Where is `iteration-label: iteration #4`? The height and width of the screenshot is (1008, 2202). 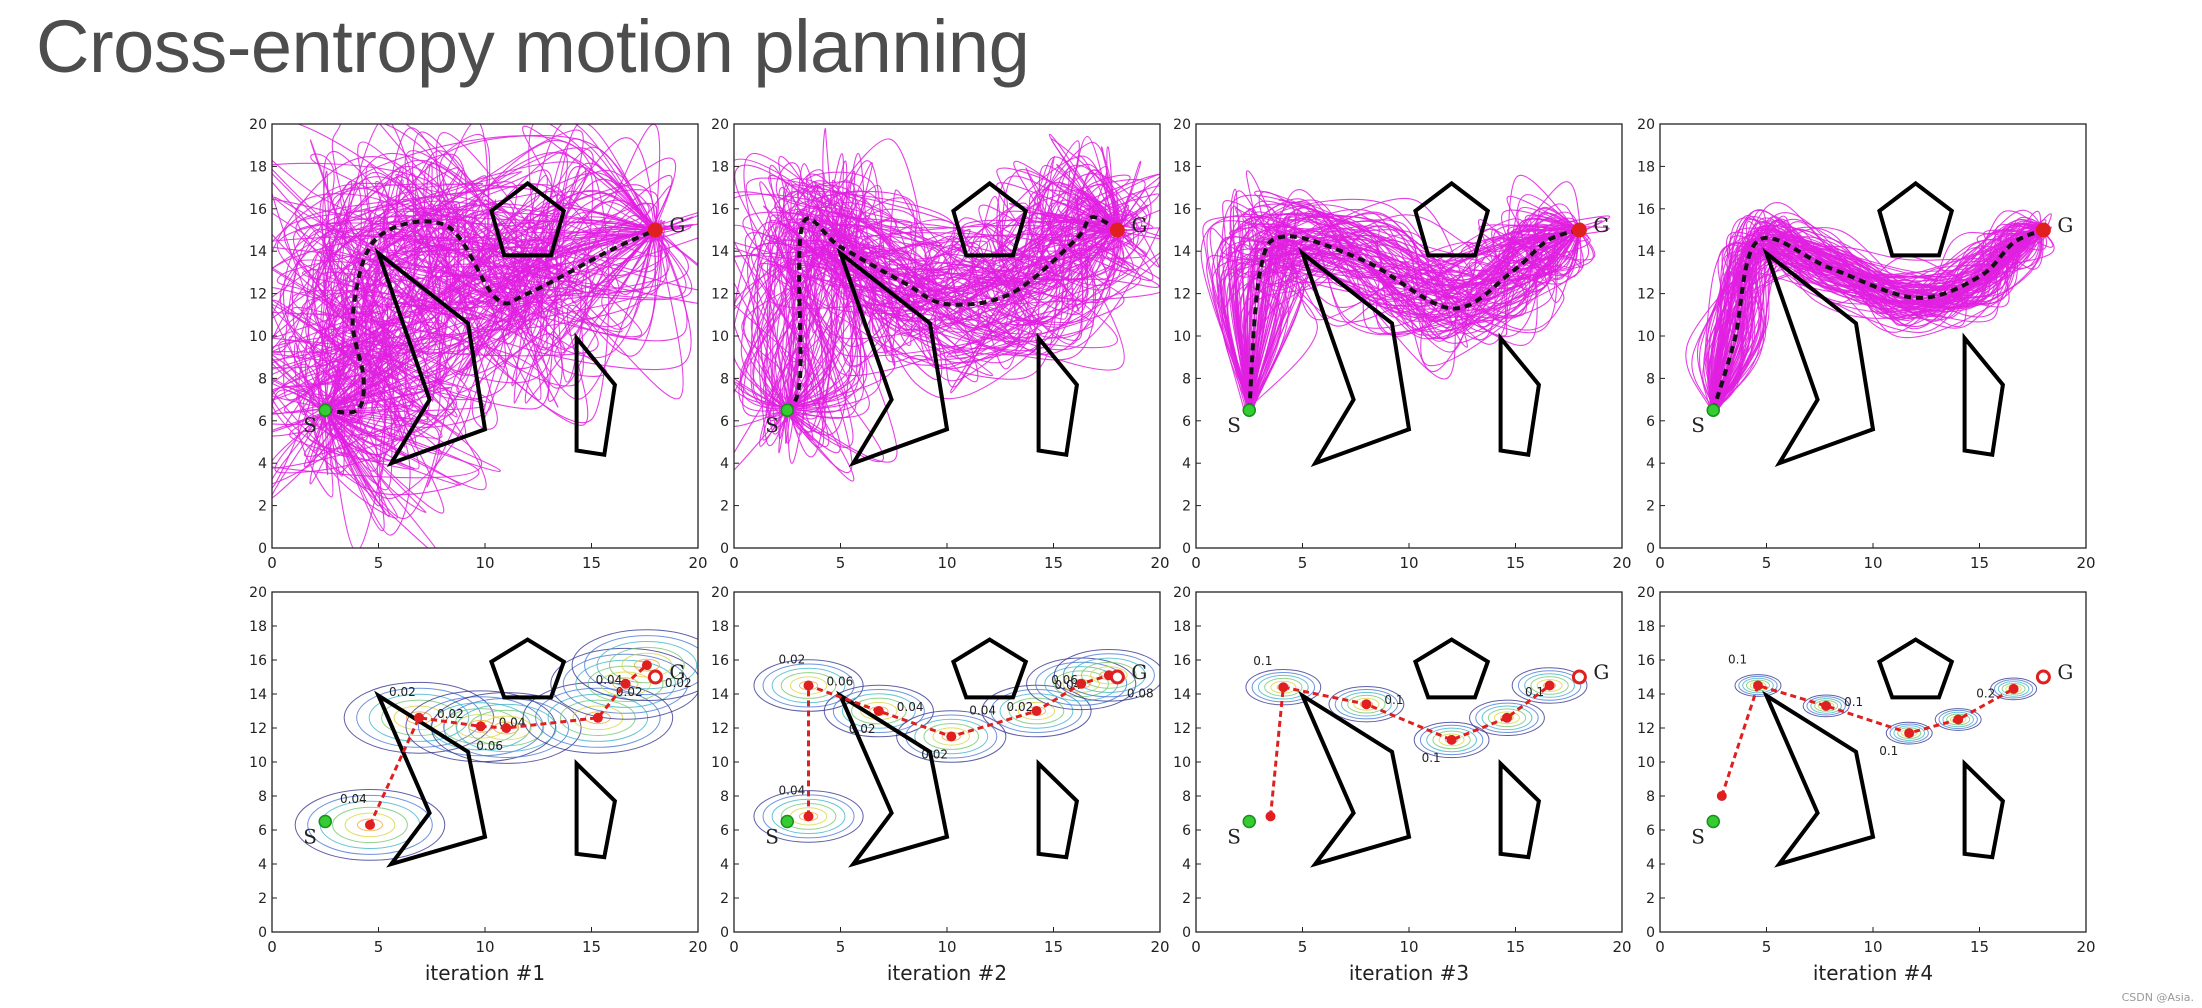 iteration-label: iteration #4 is located at coordinates (1873, 973).